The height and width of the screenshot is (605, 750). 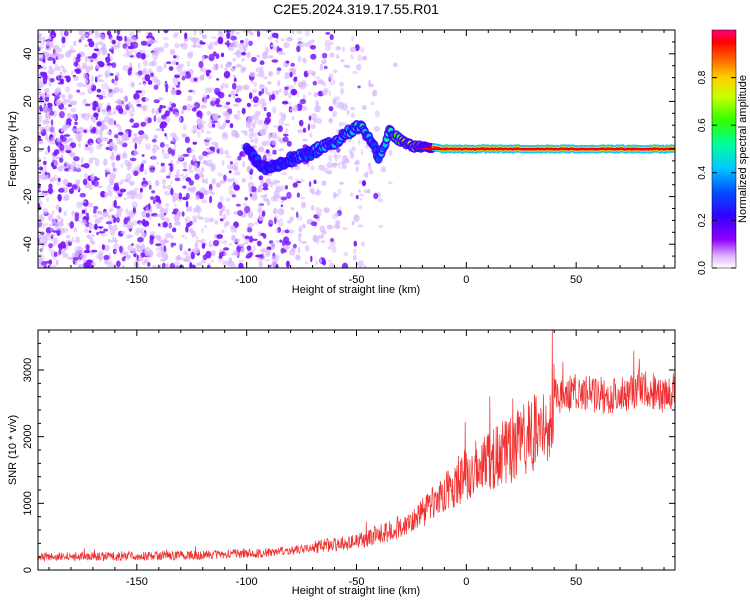 I want to click on colorbar-gradient, so click(x=724, y=149).